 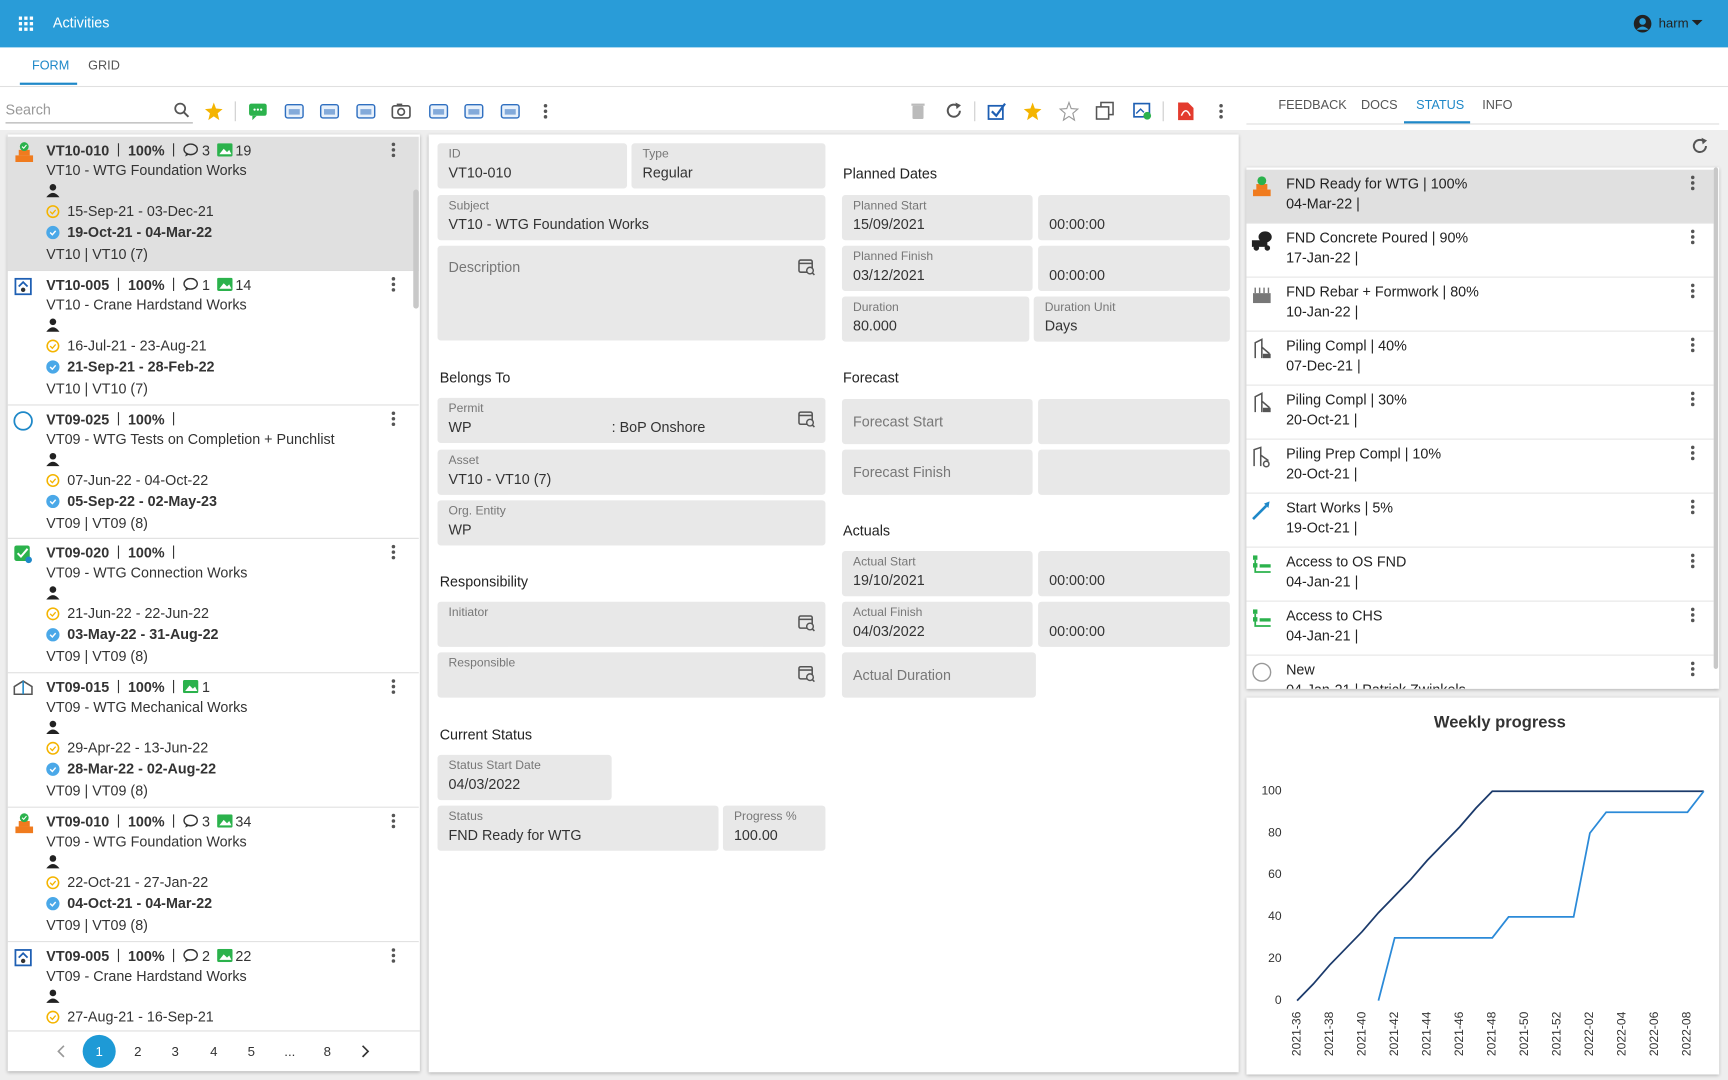 What do you see at coordinates (28, 109) in the screenshot?
I see `search-input: Search` at bounding box center [28, 109].